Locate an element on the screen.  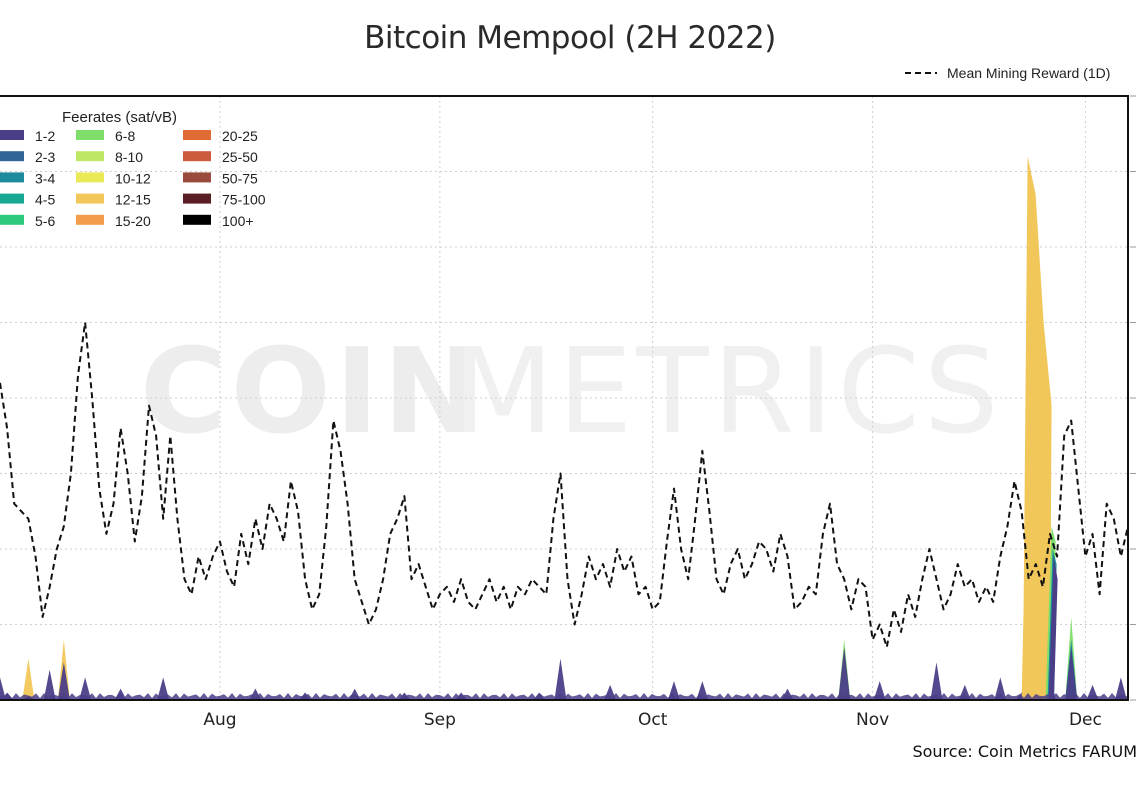
line-legend-label: Mean Mining Reward (1D) is located at coordinates (1028, 73).